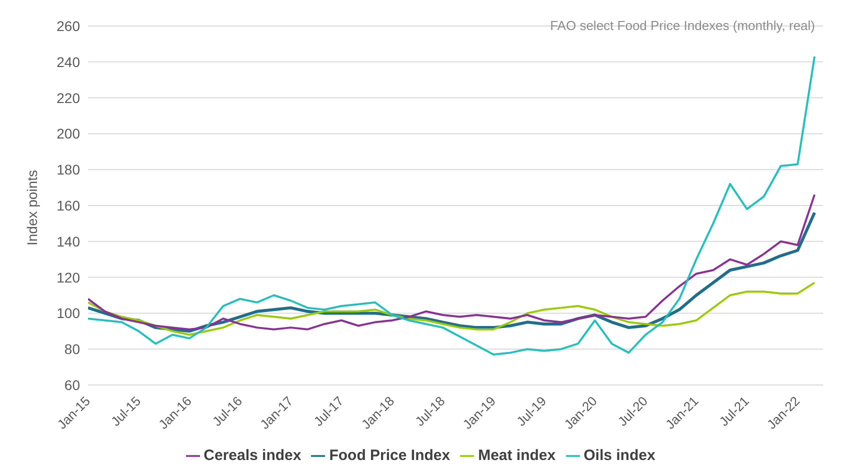 Image resolution: width=849 pixels, height=476 pixels. Describe the element at coordinates (620, 455) in the screenshot. I see `legend-label: Oils index` at that location.